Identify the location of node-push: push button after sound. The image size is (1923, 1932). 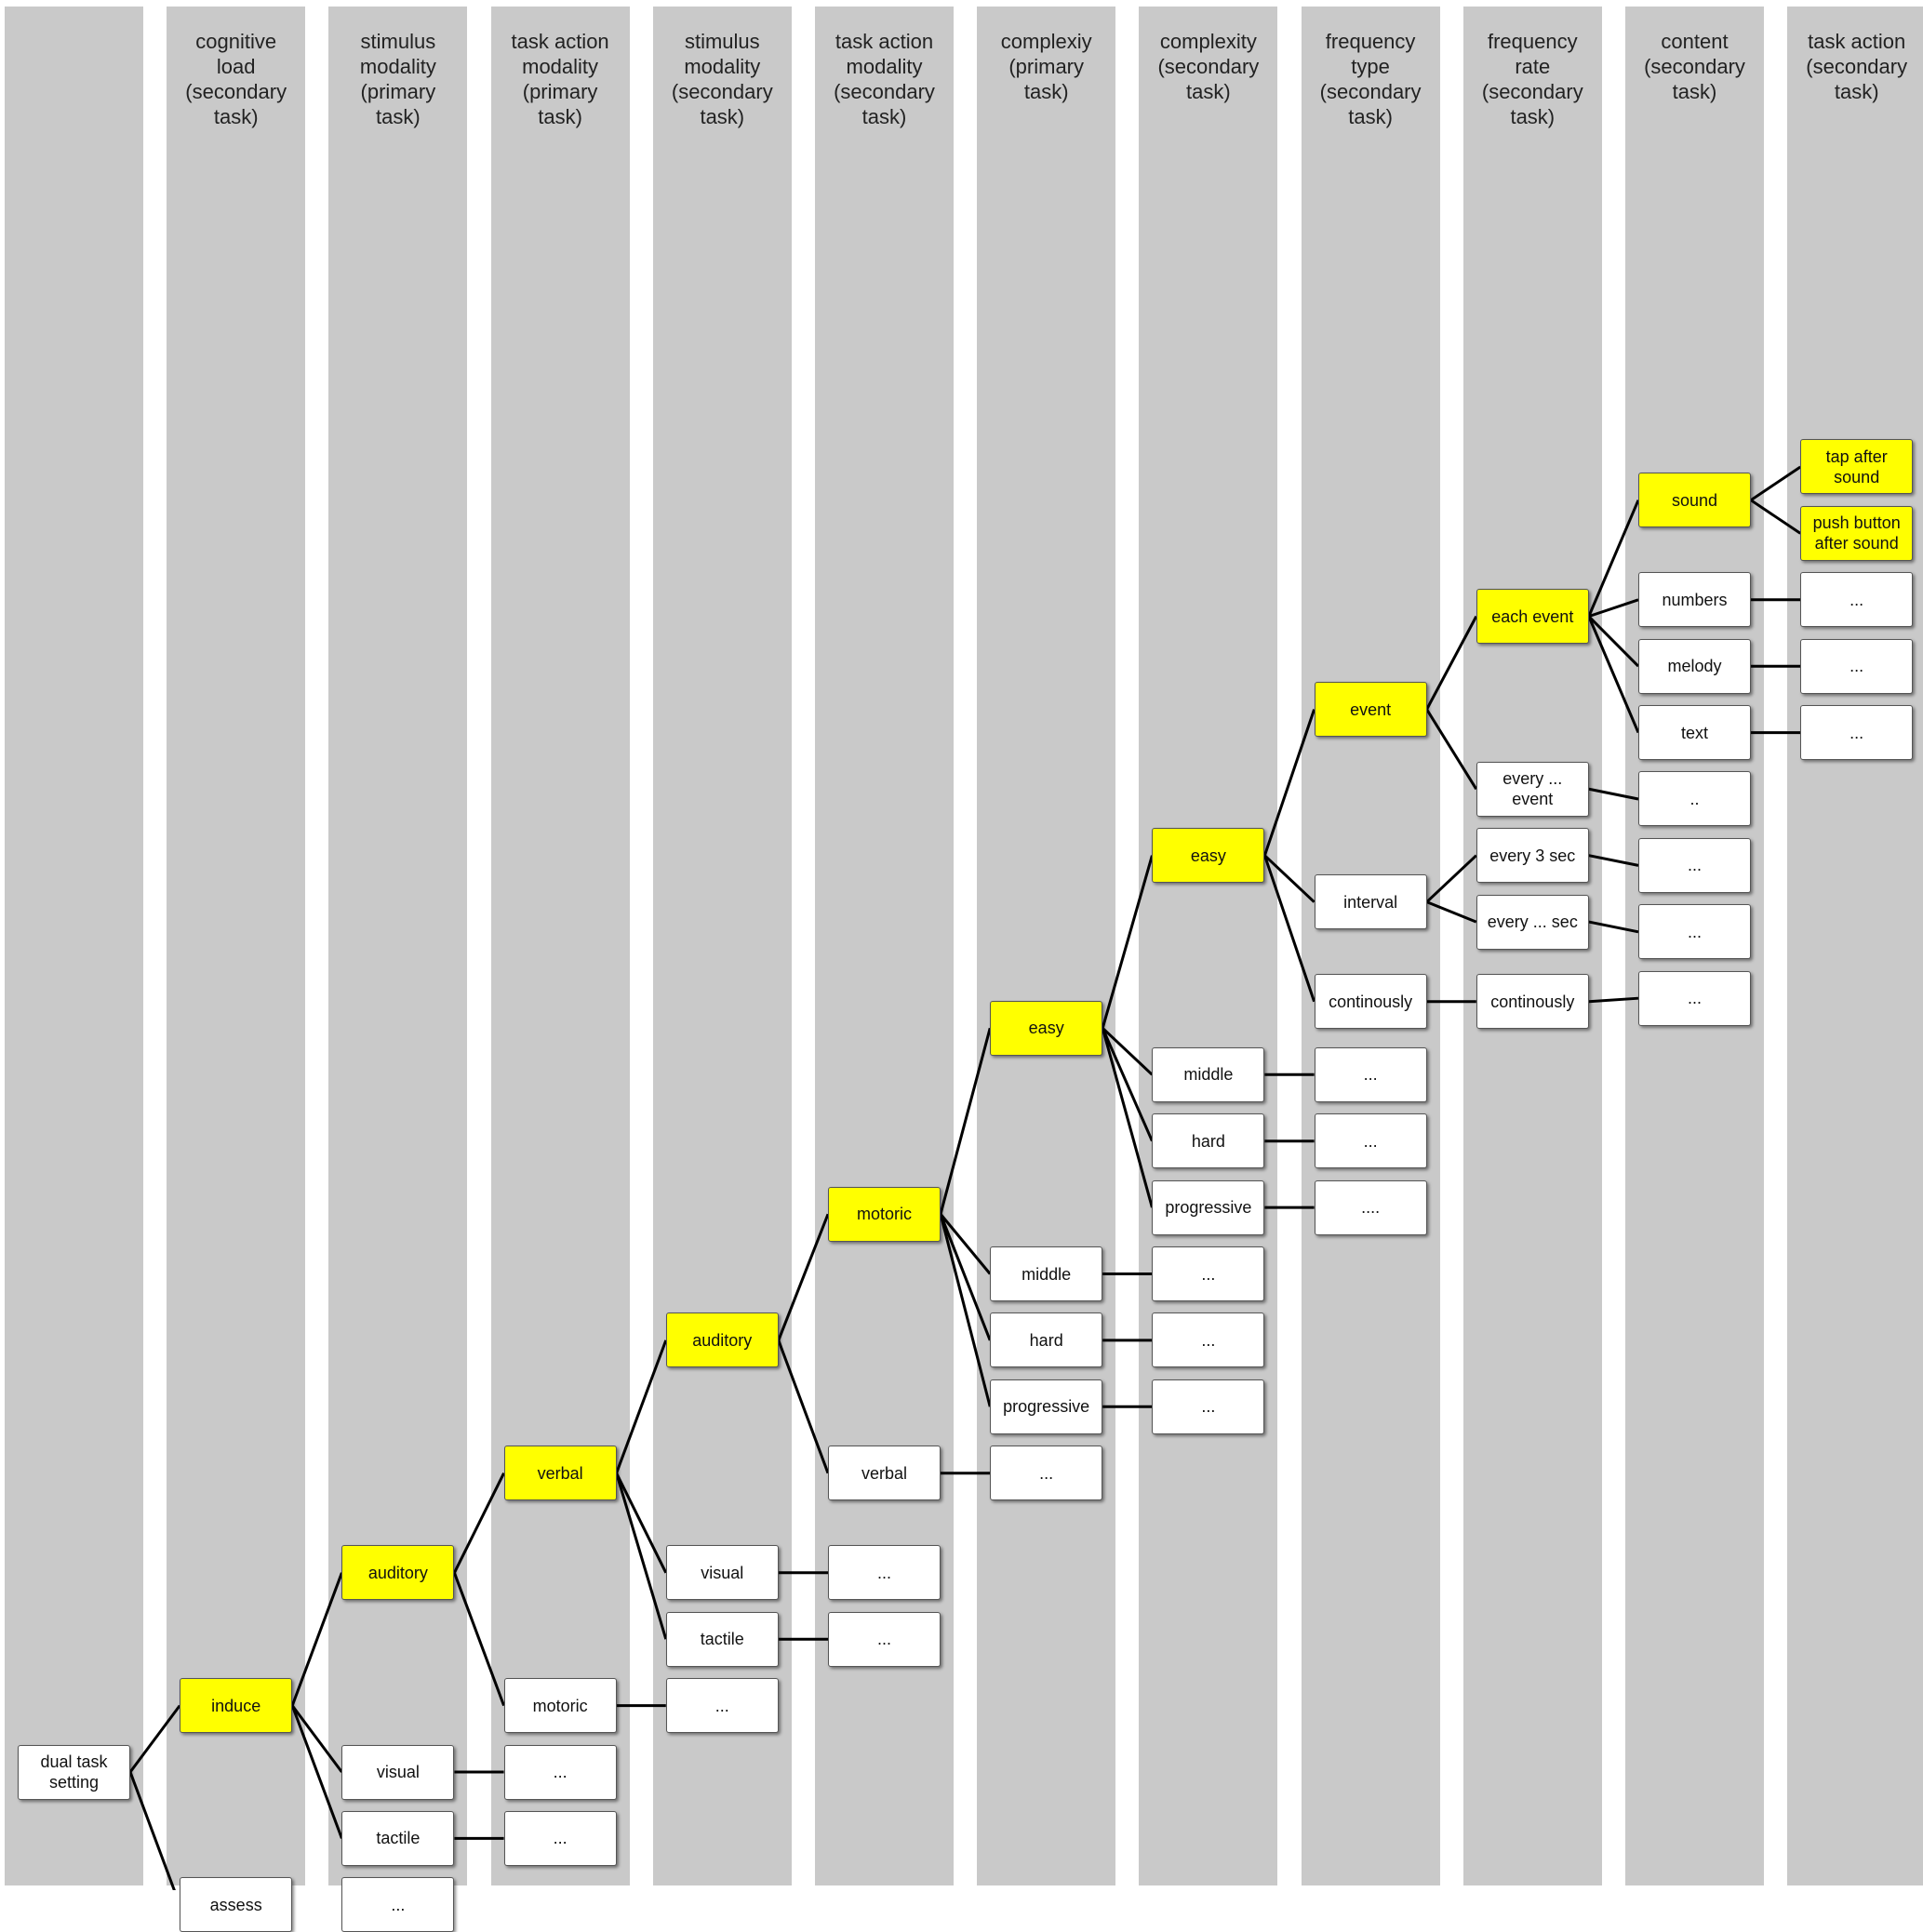
(1857, 533).